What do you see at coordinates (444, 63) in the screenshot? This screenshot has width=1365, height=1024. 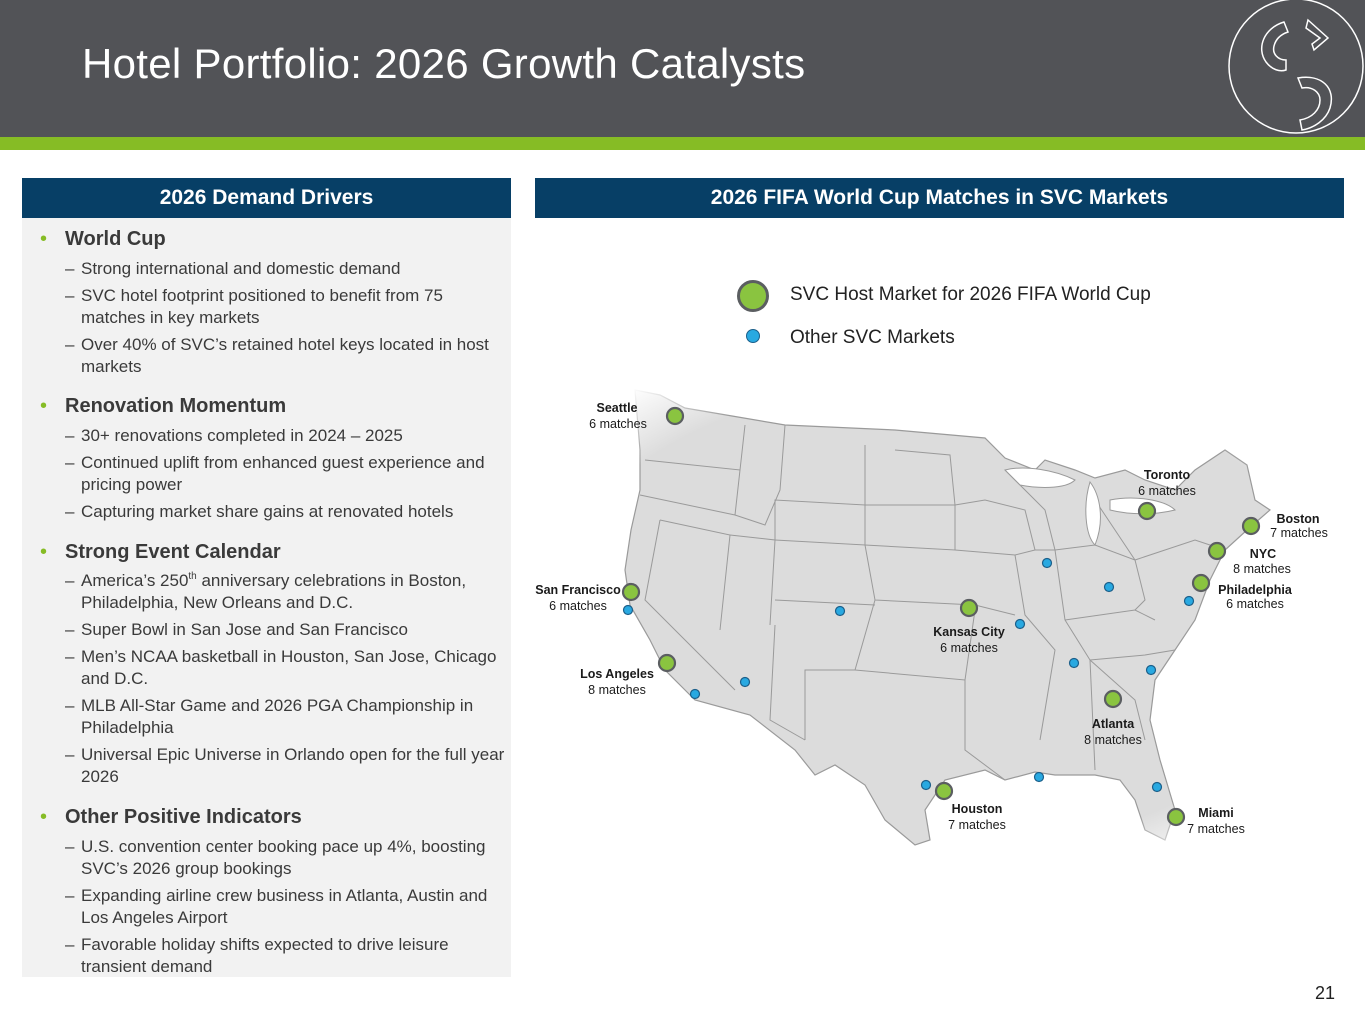 I see `page-title: Hotel Portfolio: 2026 Growth Catalysts` at bounding box center [444, 63].